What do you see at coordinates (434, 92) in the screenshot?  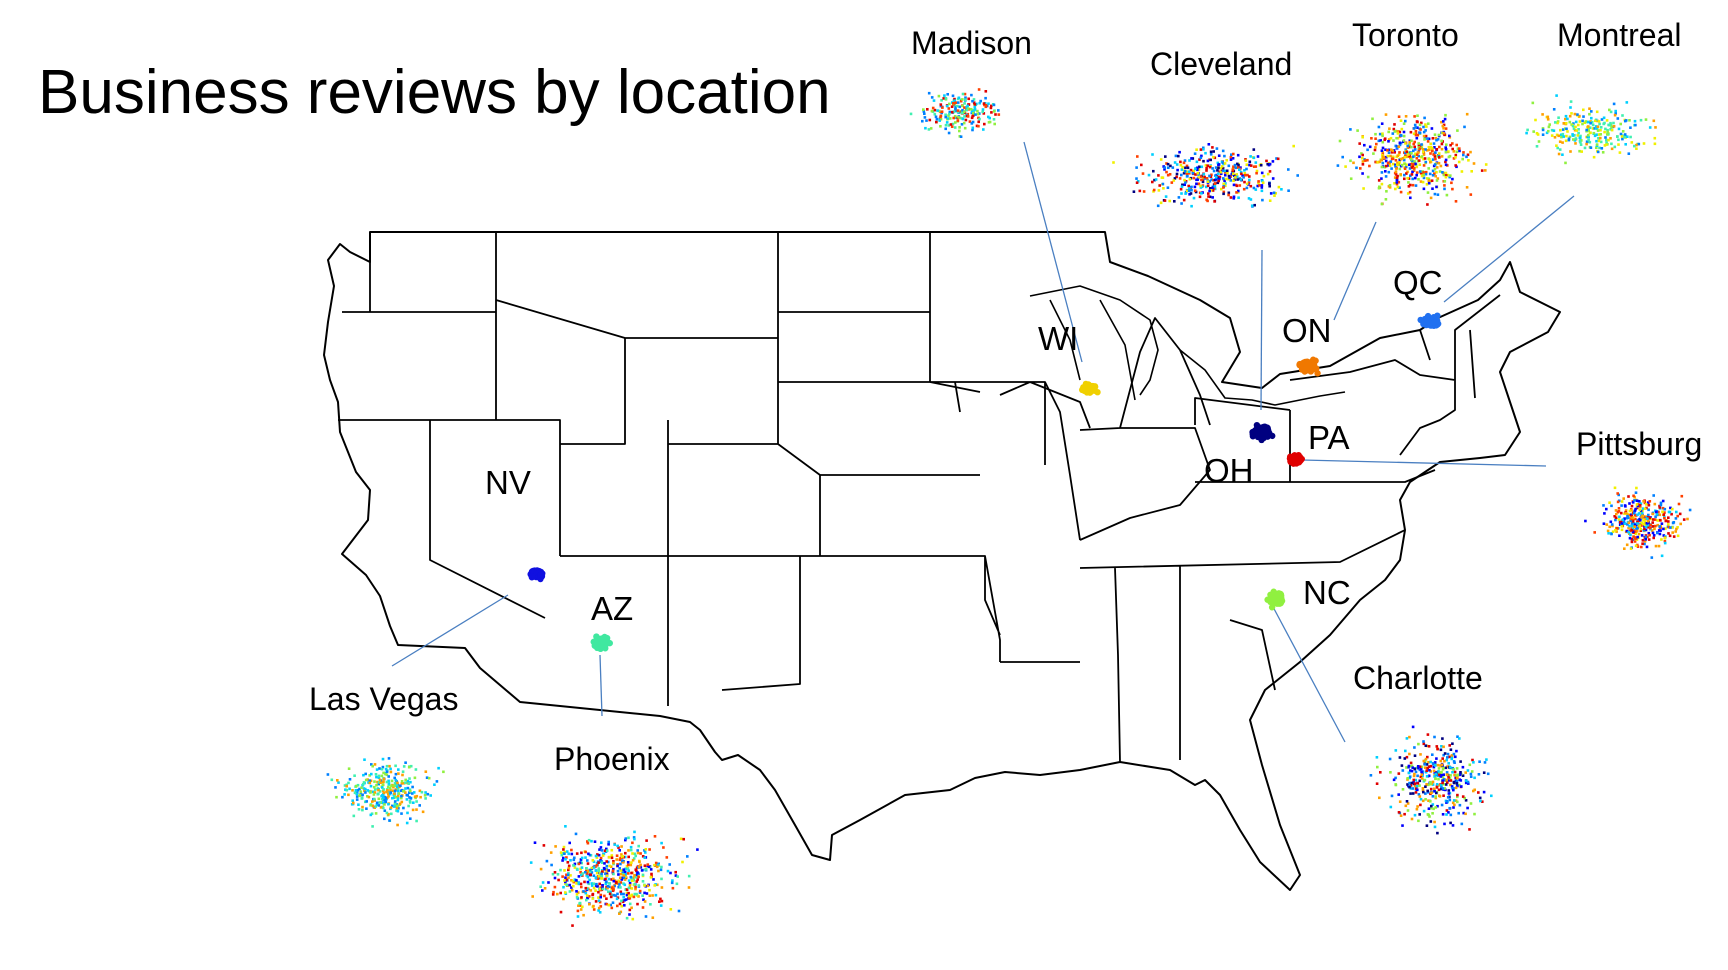 I see `page-title: Business reviews by location` at bounding box center [434, 92].